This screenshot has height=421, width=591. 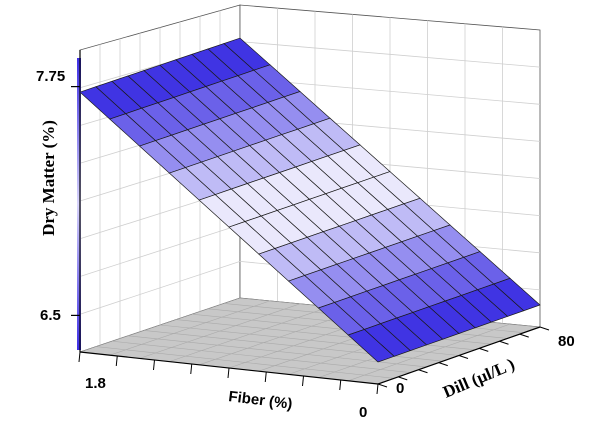 What do you see at coordinates (50, 315) in the screenshot?
I see `z-tick-label-low: 6.5` at bounding box center [50, 315].